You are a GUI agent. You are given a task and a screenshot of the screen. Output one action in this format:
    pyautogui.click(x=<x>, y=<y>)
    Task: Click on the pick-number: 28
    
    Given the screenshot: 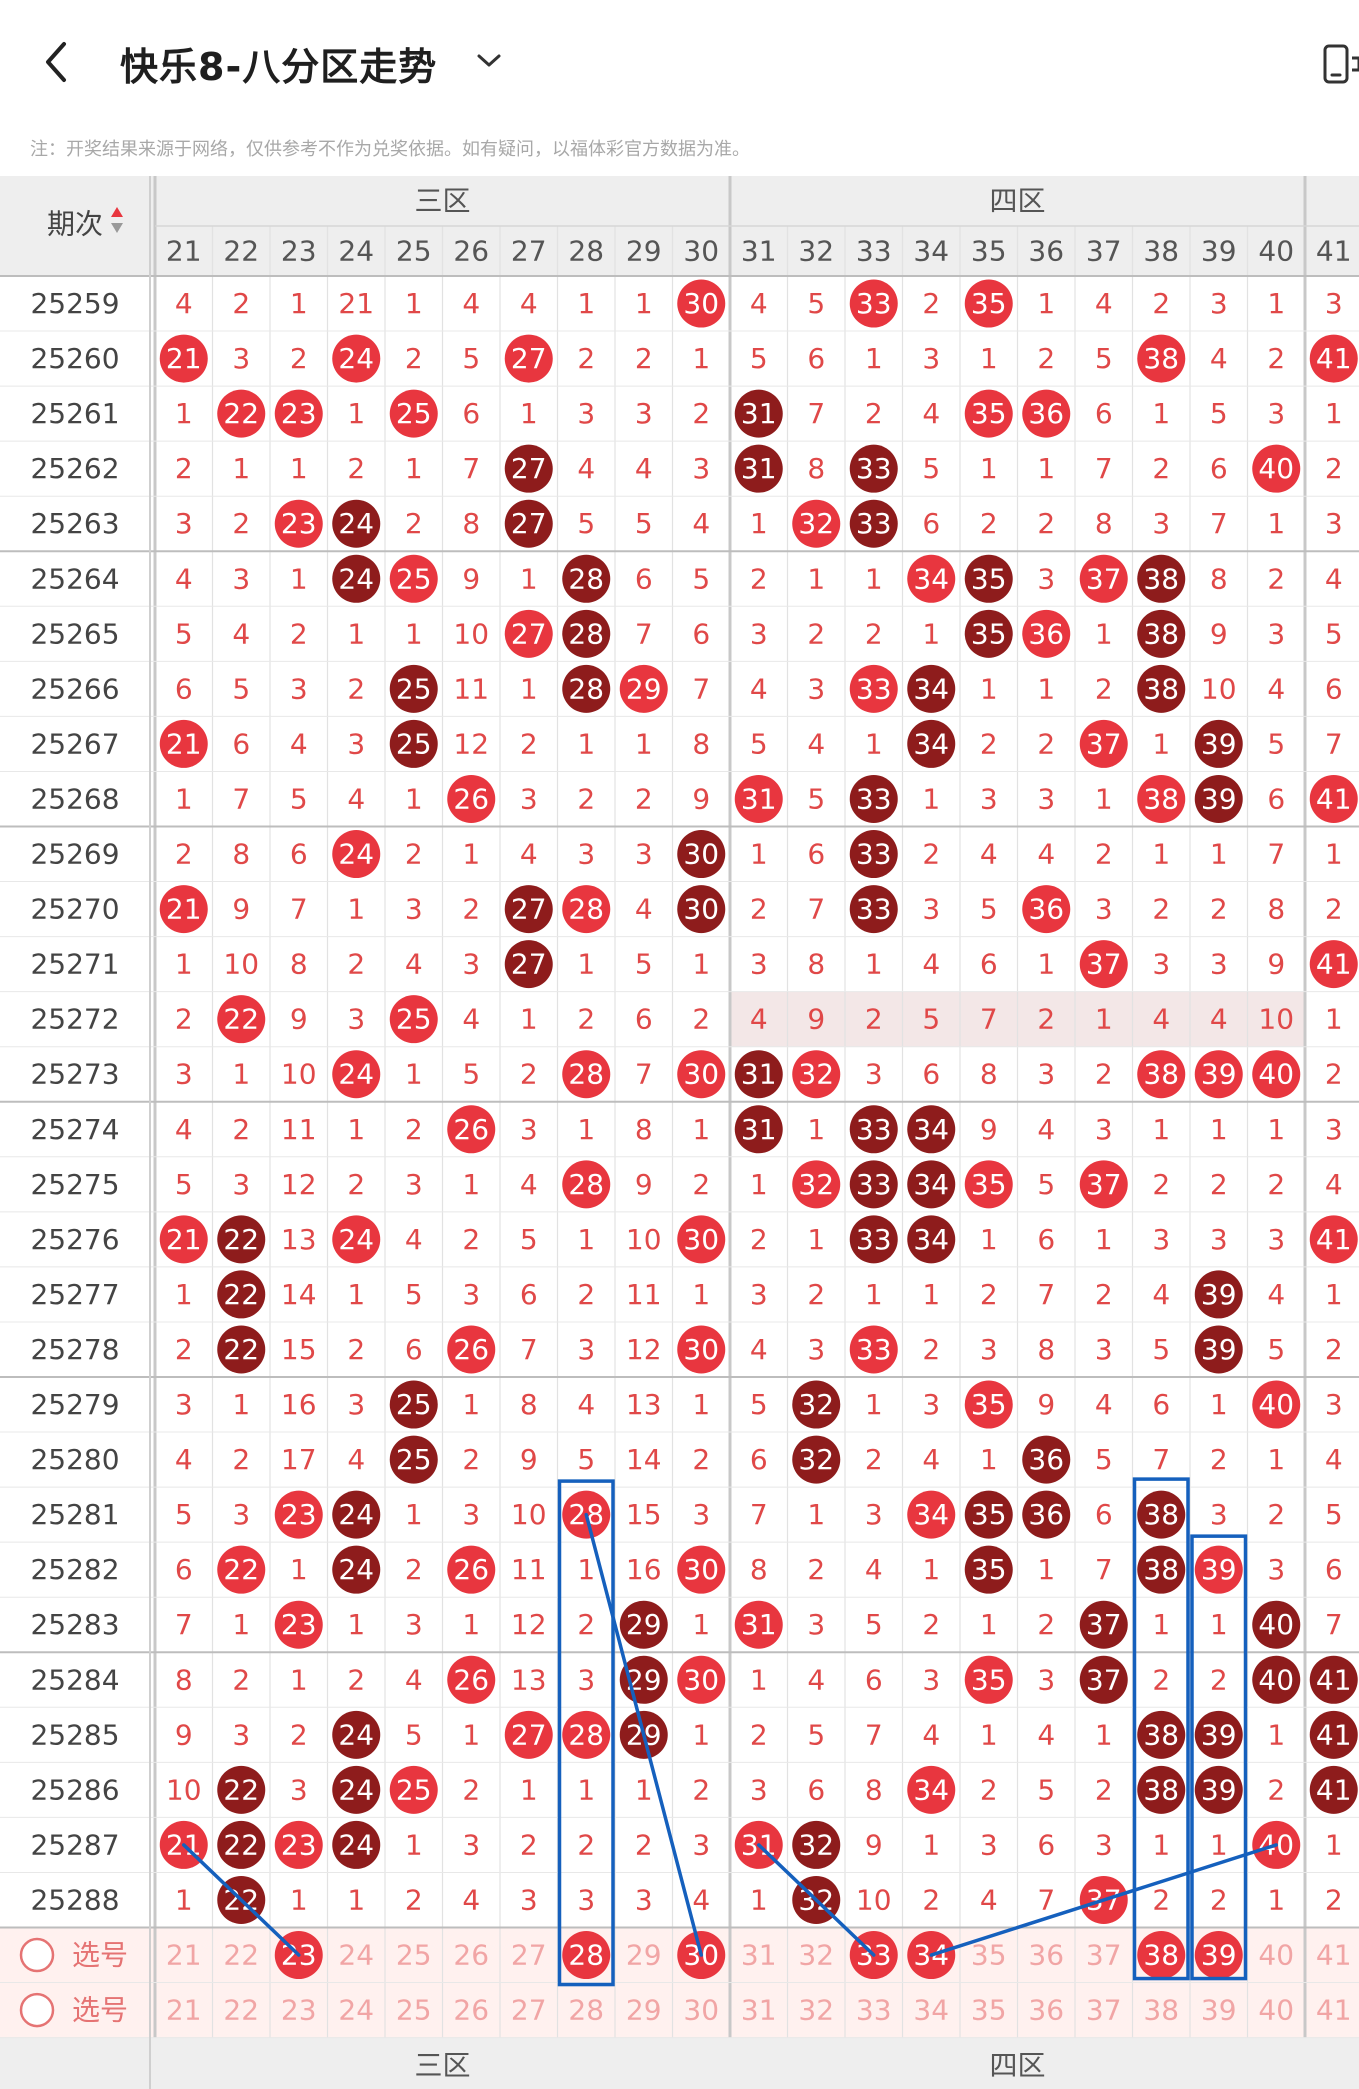 What is the action you would take?
    pyautogui.click(x=586, y=2010)
    